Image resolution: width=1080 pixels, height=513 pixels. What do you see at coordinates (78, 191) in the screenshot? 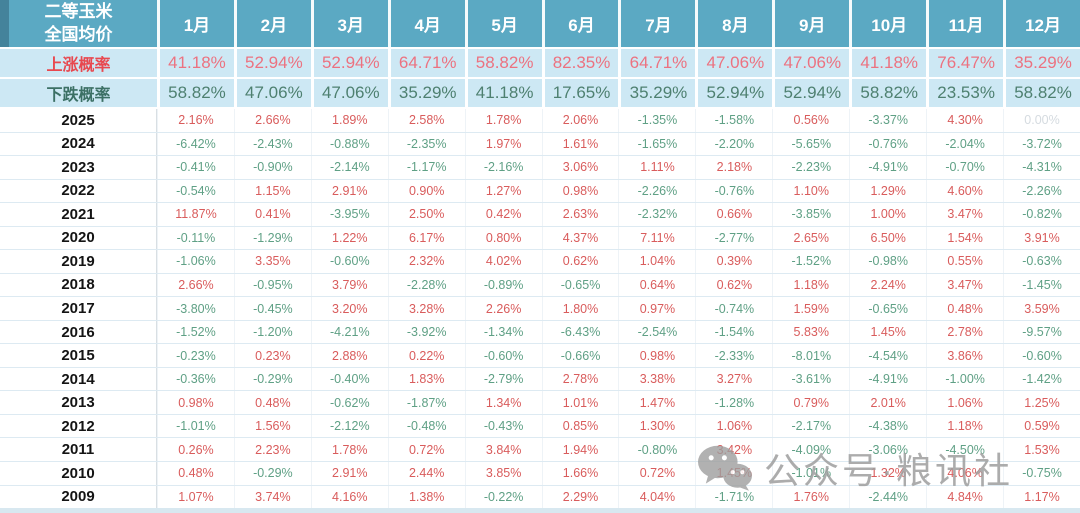
I see `year-label: 2022` at bounding box center [78, 191].